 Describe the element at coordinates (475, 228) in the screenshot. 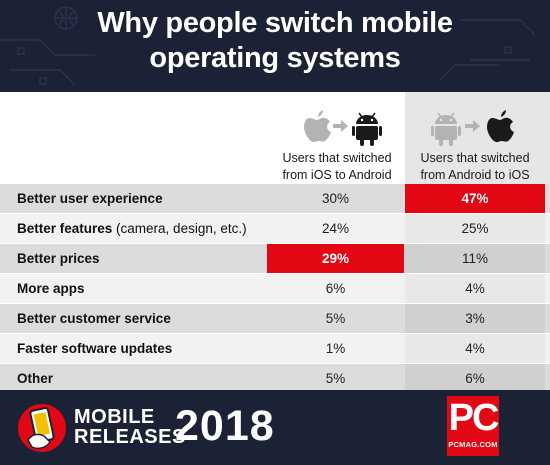

I see `cell-android-to-ios: 25%` at that location.